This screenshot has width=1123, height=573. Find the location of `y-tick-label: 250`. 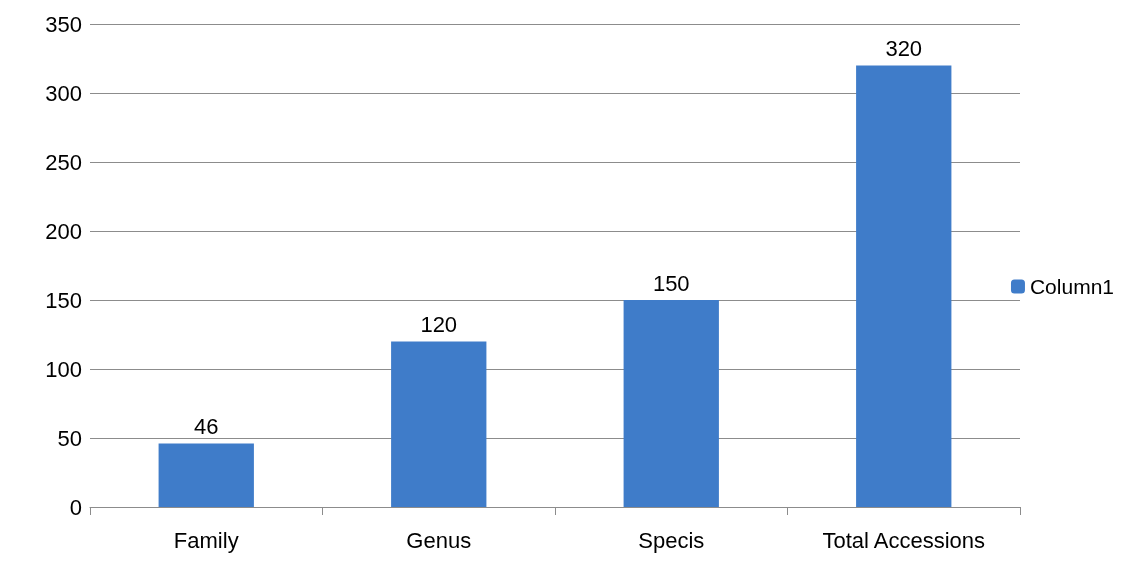

y-tick-label: 250 is located at coordinates (63, 162).